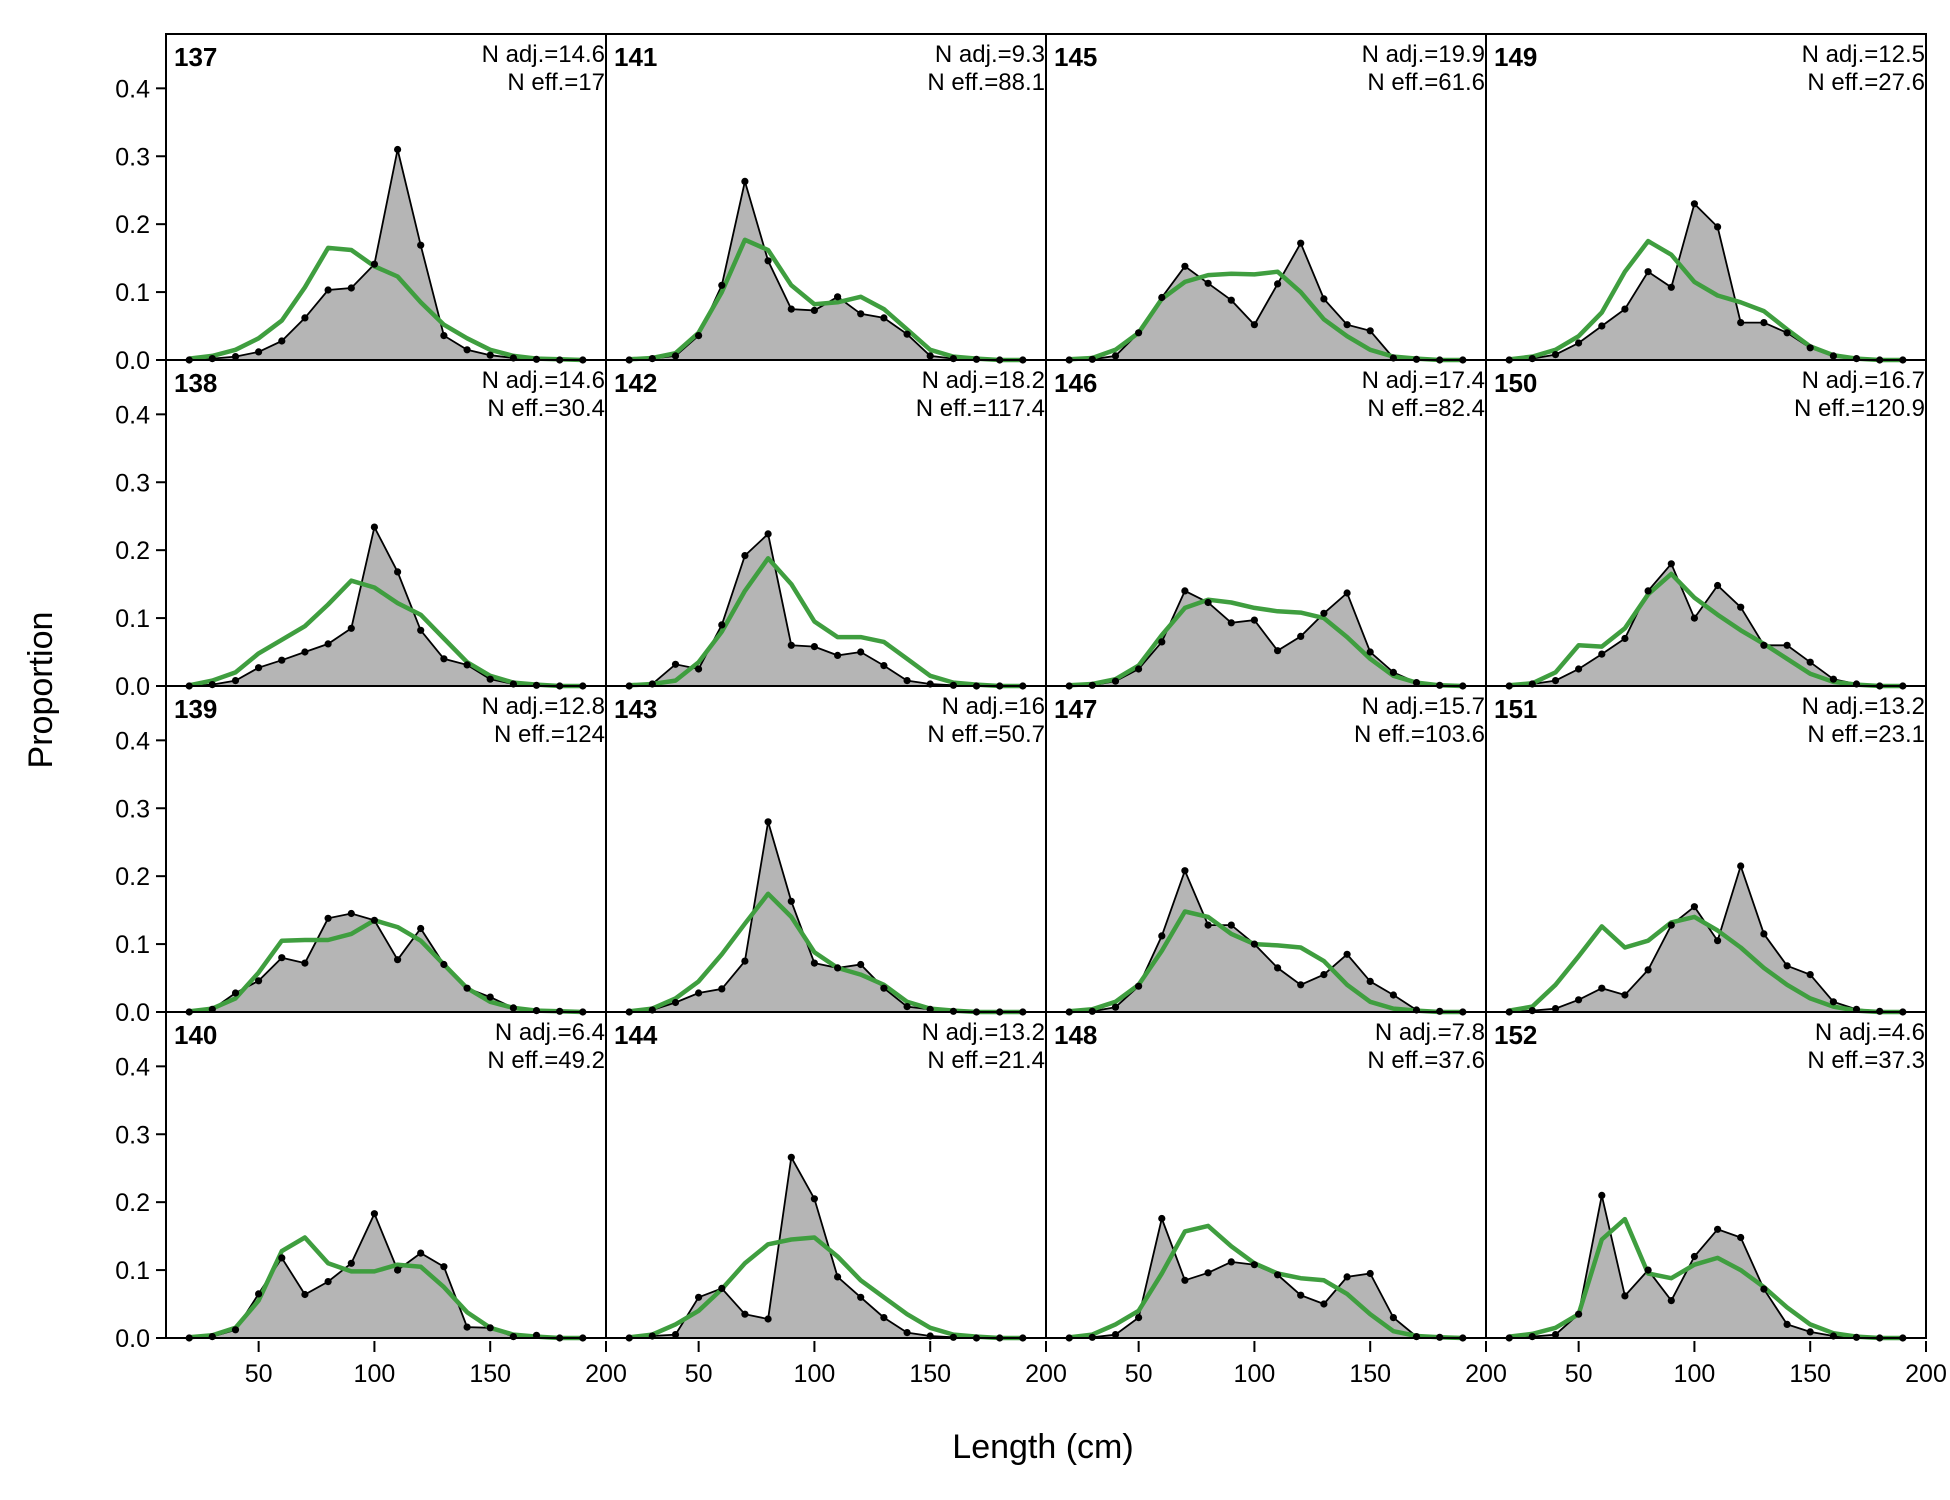 This screenshot has width=1950, height=1500. What do you see at coordinates (826, 850) in the screenshot?
I see `panel-143: 143 N adj.=16N eff.=50.7` at bounding box center [826, 850].